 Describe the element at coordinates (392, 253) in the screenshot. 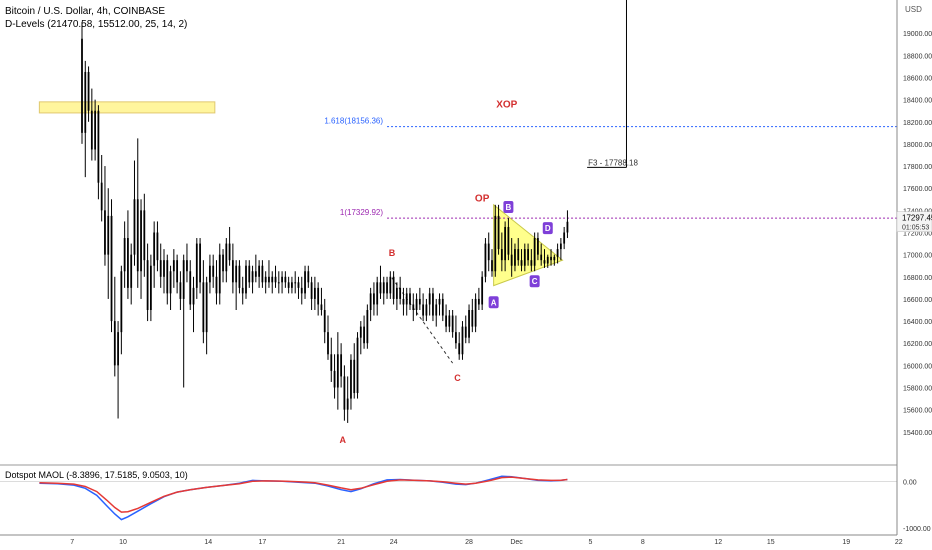

I see `pattern-label-b: B` at that location.